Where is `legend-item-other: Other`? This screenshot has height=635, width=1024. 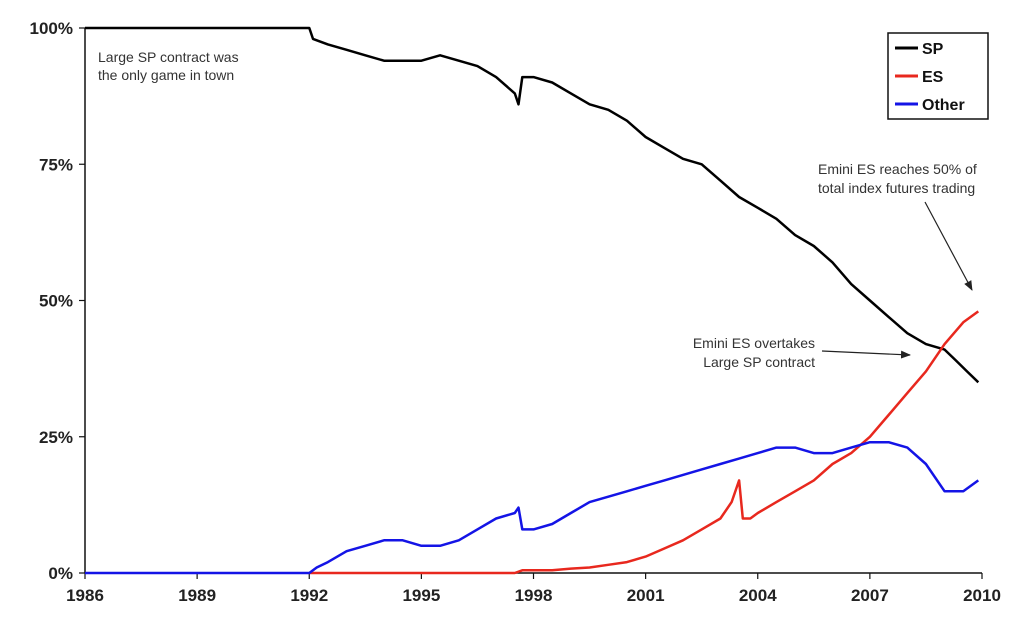 legend-item-other: Other is located at coordinates (930, 105).